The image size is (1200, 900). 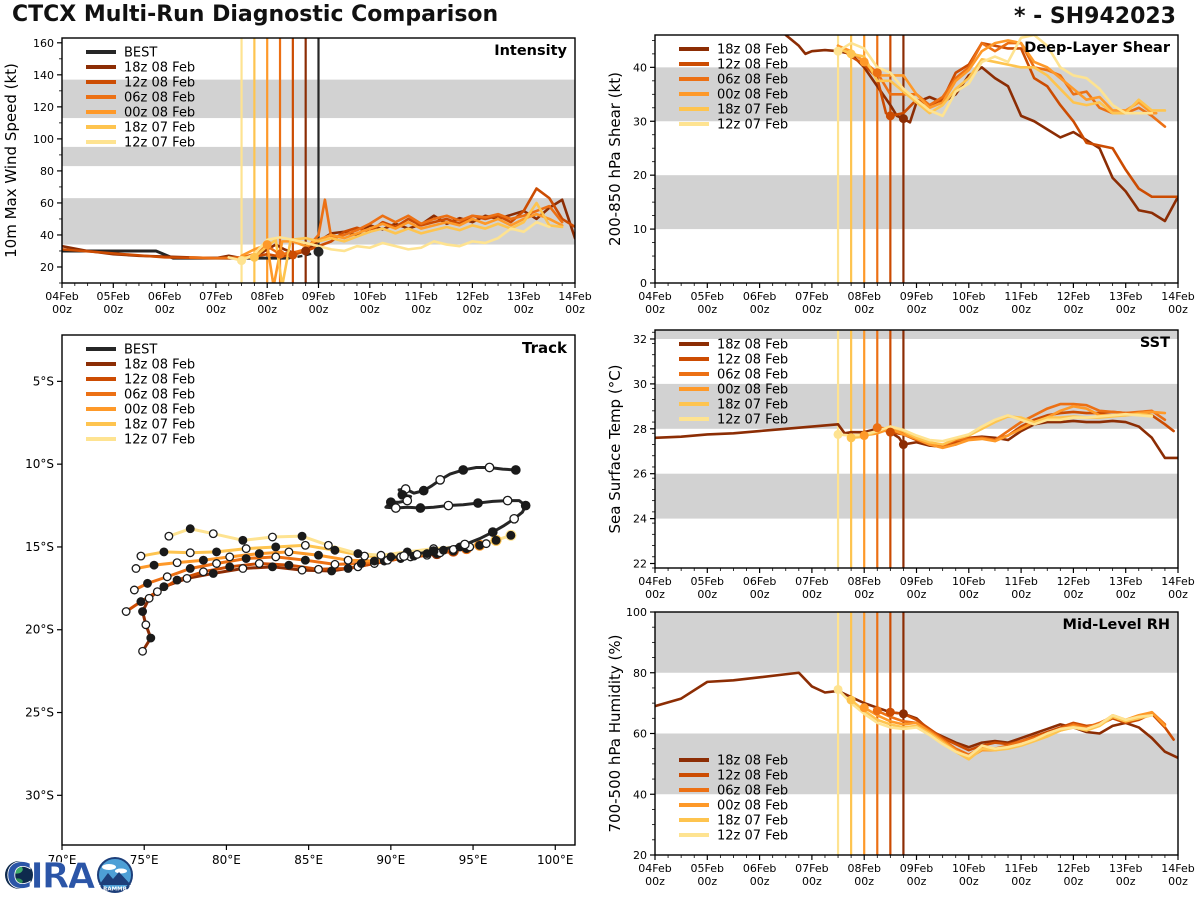 I want to click on best-track-line, so click(x=456, y=512).